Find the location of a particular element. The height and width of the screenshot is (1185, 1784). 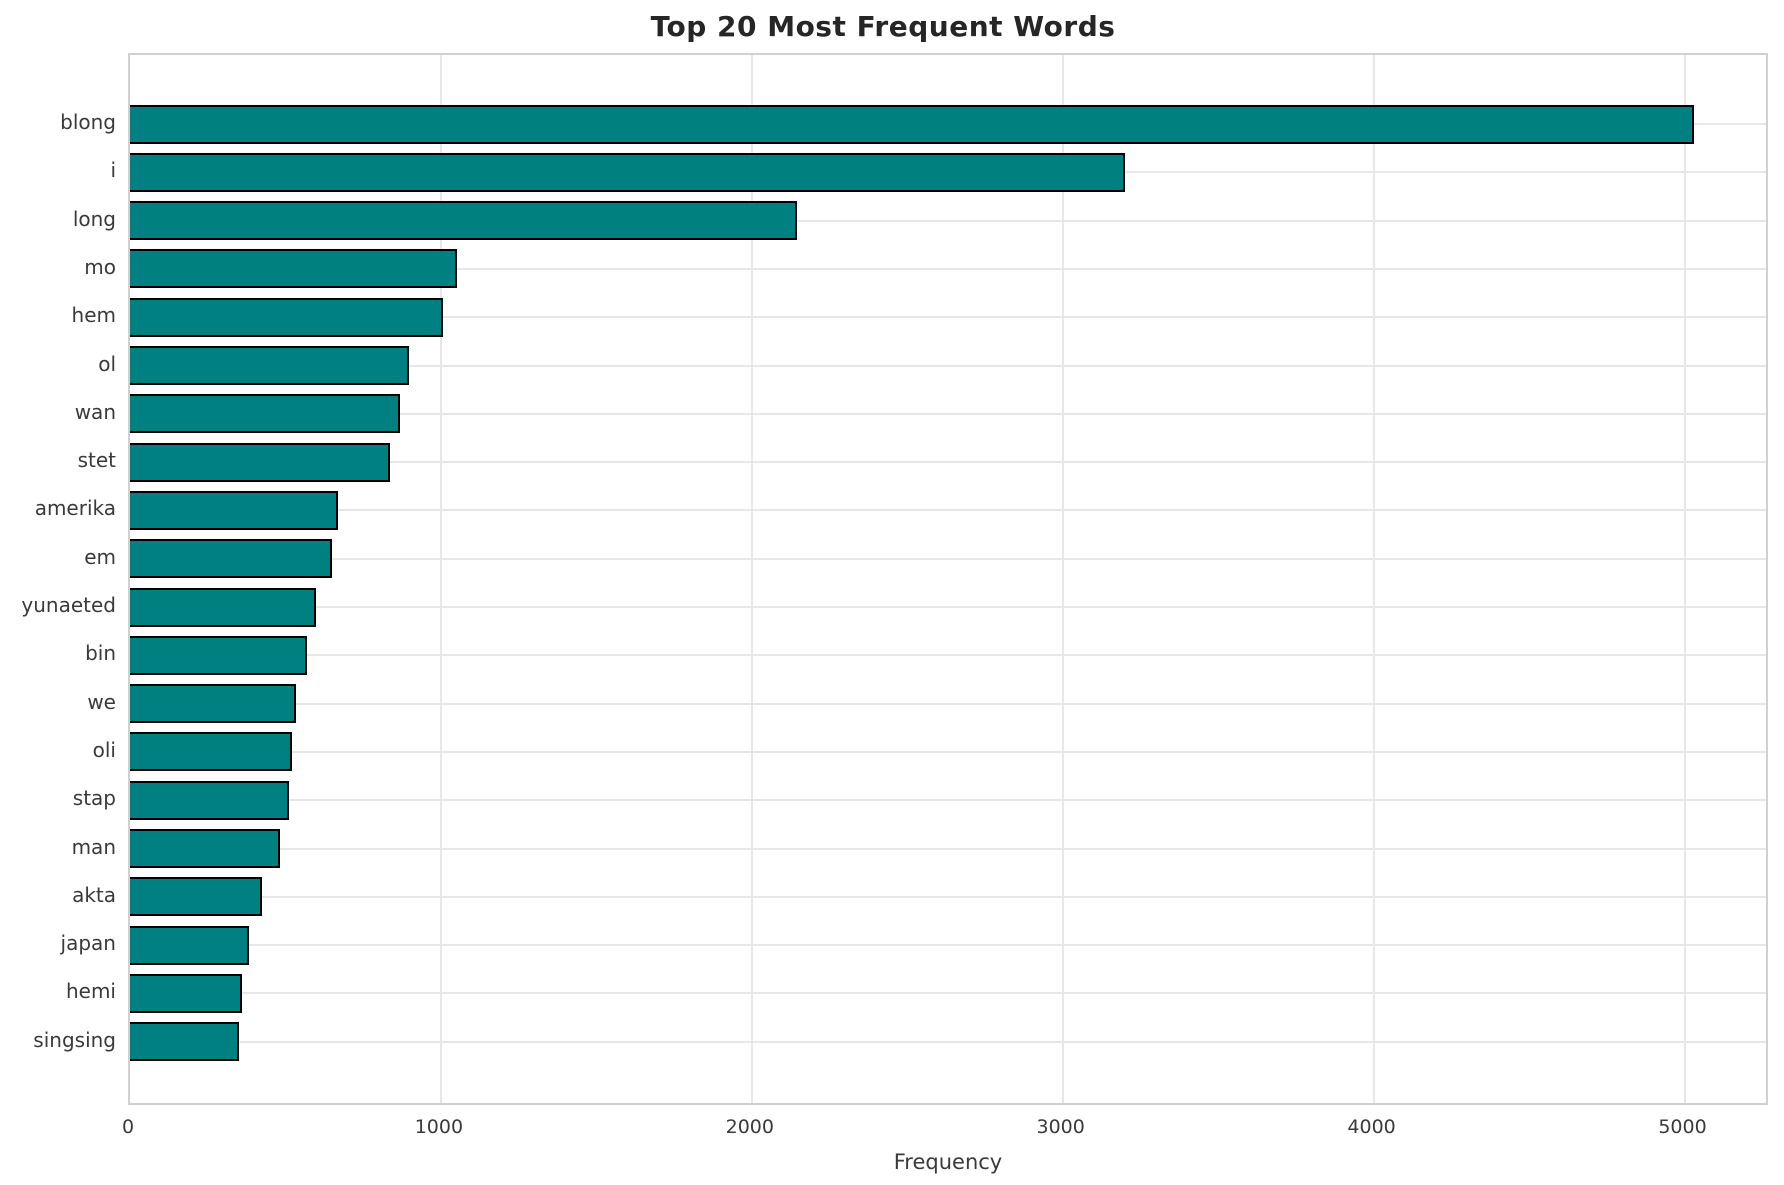

y-tick-label-hemi: hemi is located at coordinates (90, 991).